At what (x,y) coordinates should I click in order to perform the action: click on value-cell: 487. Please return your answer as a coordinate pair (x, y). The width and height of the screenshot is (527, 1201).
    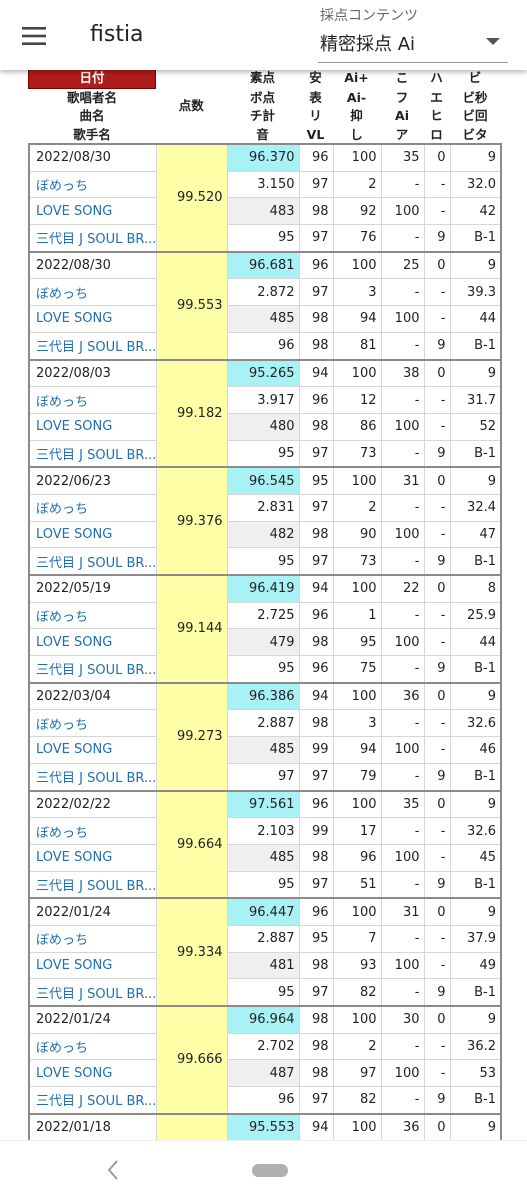
    Looking at the image, I should click on (263, 1073).